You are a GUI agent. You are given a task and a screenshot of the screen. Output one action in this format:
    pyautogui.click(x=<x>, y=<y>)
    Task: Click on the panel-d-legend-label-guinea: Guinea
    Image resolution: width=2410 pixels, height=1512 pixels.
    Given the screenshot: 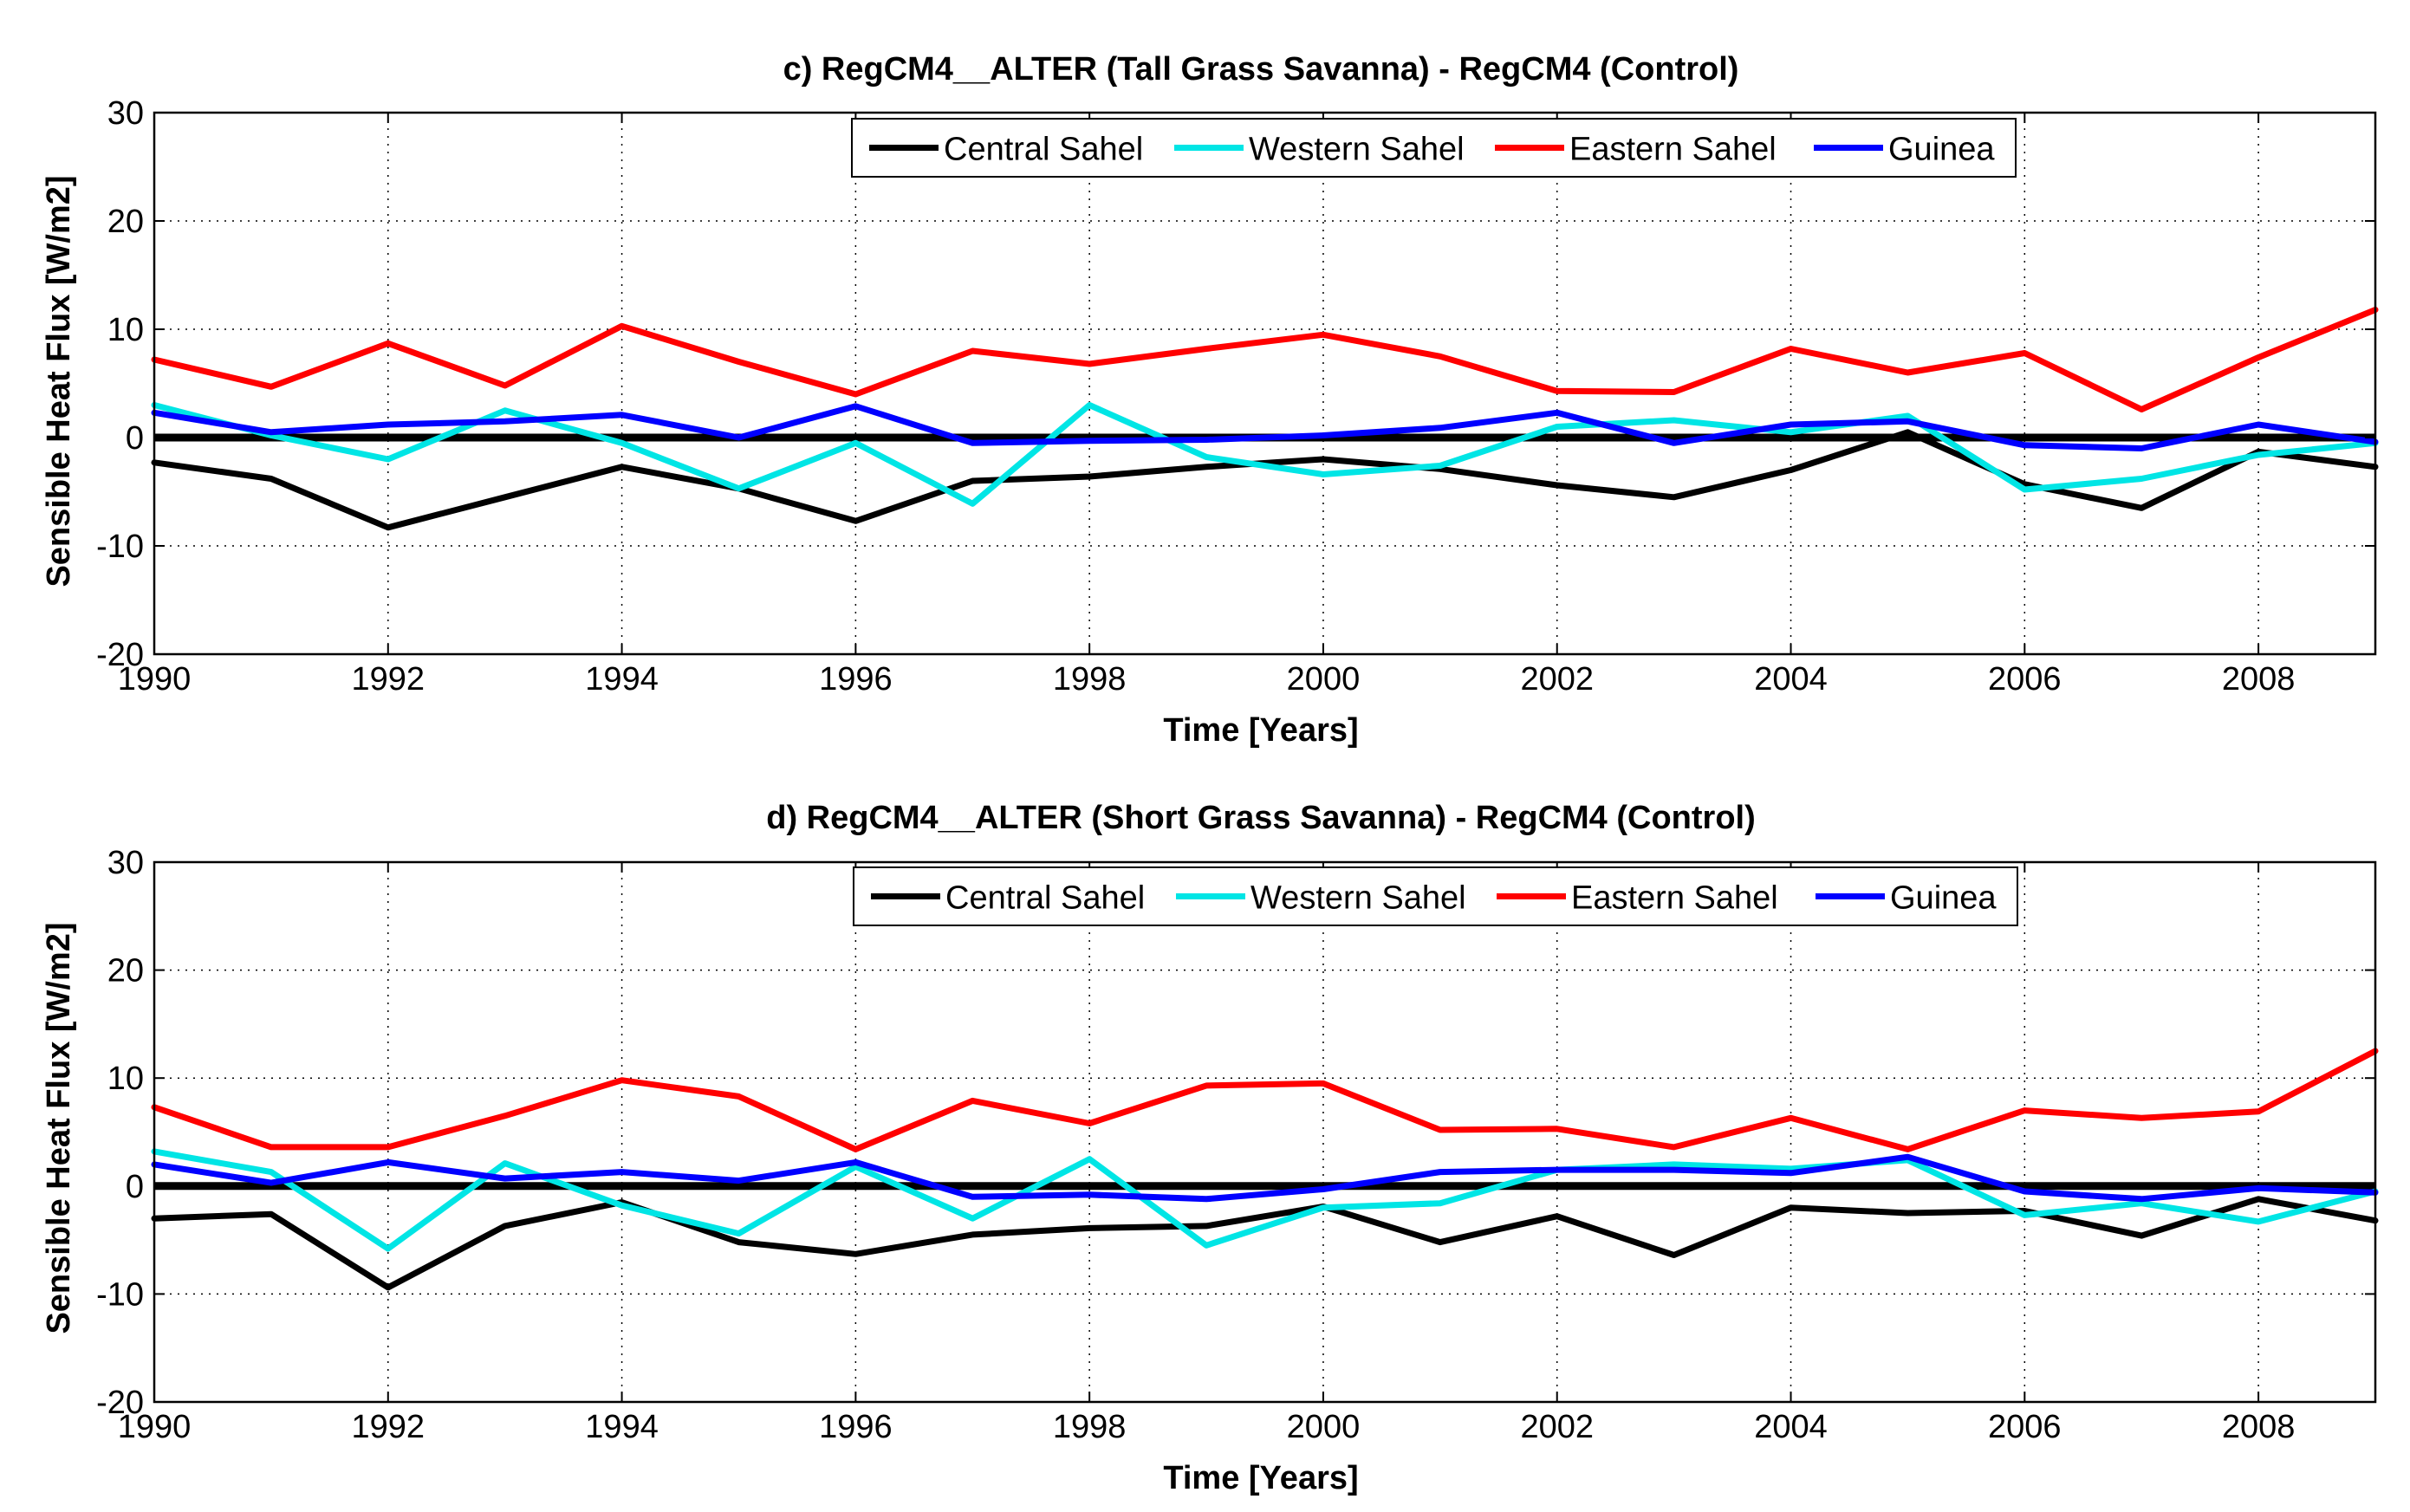 What is the action you would take?
    pyautogui.click(x=1943, y=898)
    